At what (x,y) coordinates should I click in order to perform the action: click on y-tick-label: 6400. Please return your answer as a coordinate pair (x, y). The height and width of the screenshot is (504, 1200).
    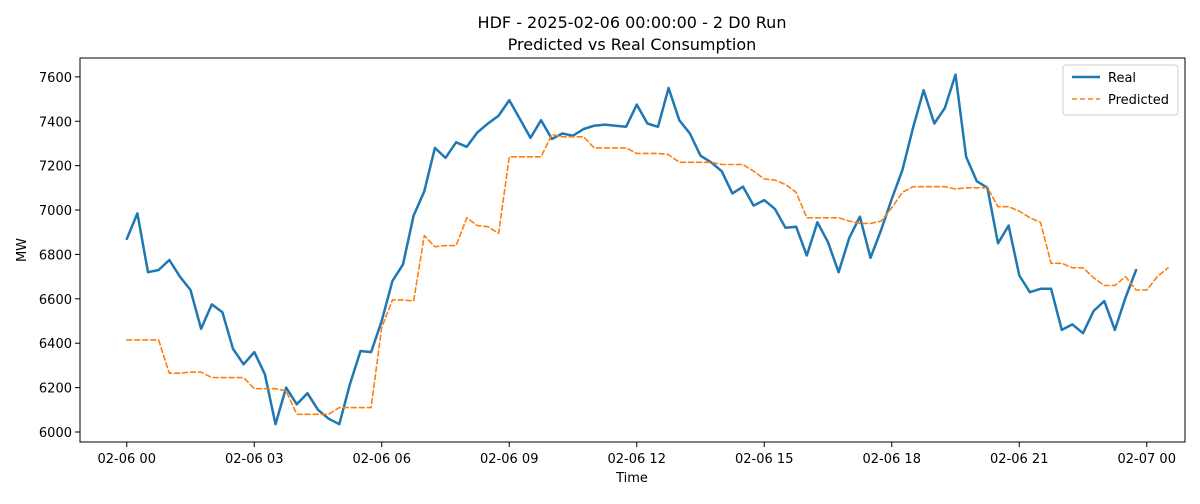
    Looking at the image, I should click on (55, 344).